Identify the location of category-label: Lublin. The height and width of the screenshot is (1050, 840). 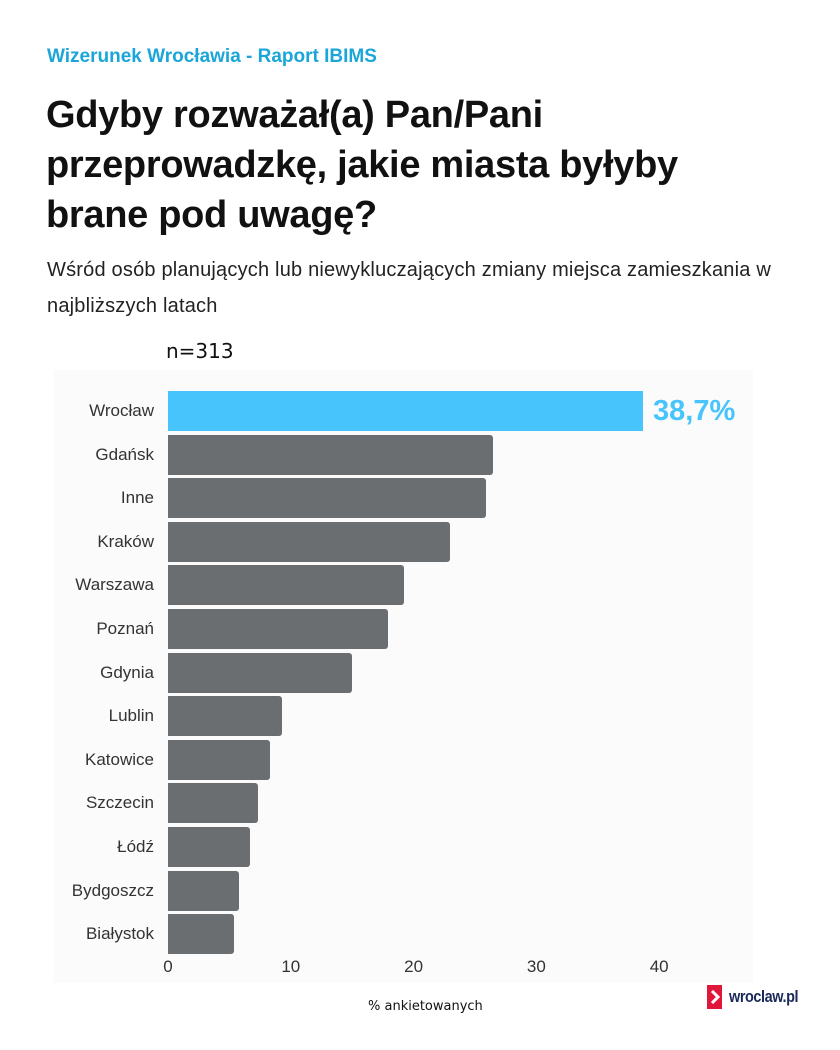
(131, 715).